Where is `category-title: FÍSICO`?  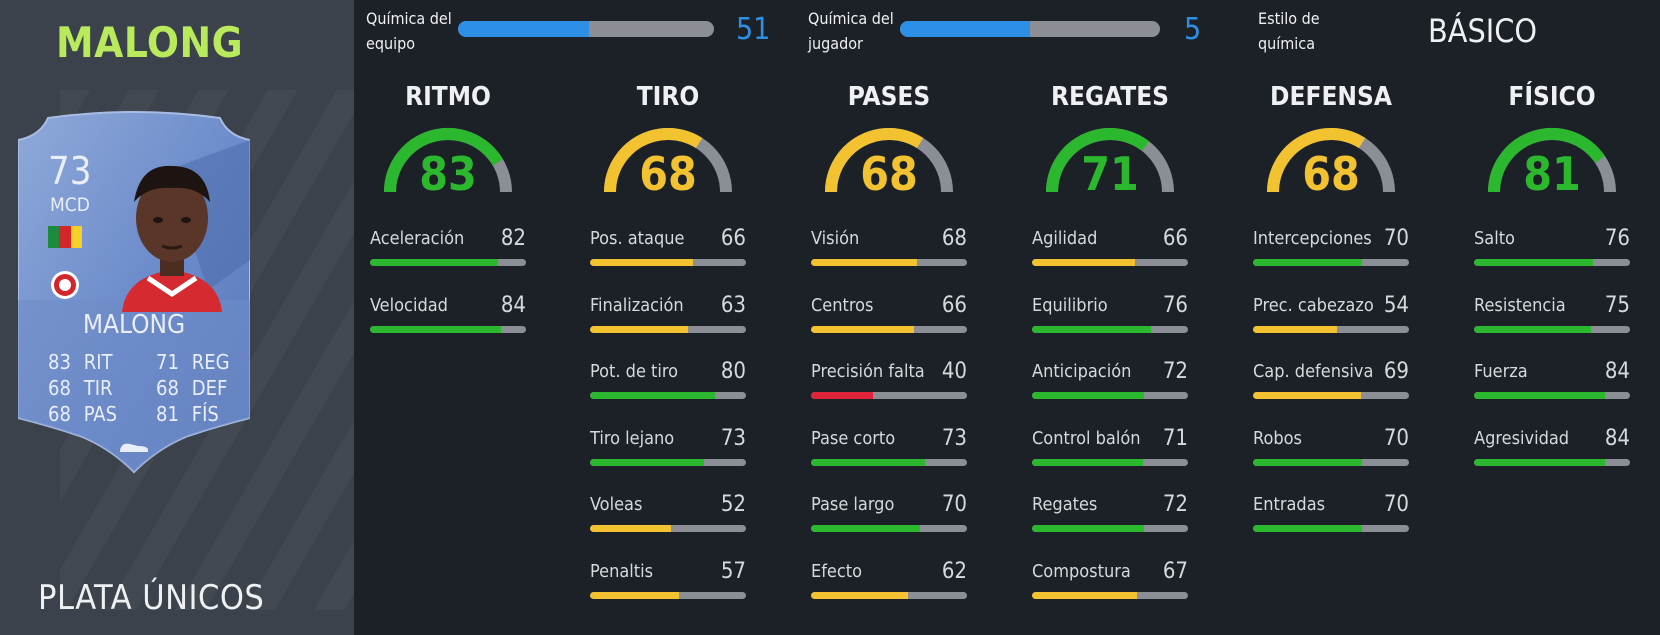 category-title: FÍSICO is located at coordinates (1552, 97).